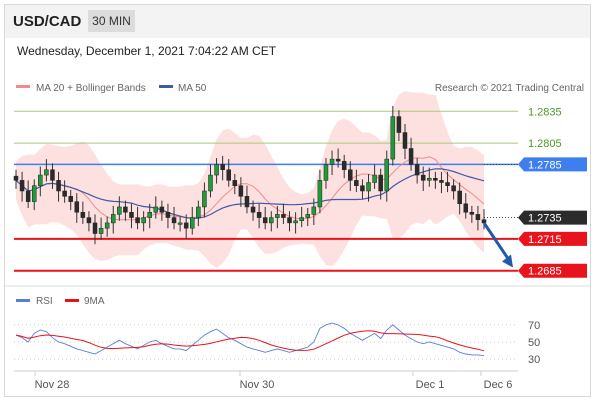  What do you see at coordinates (297, 21) in the screenshot?
I see `chart-header: USD/CAD 30 MIN` at bounding box center [297, 21].